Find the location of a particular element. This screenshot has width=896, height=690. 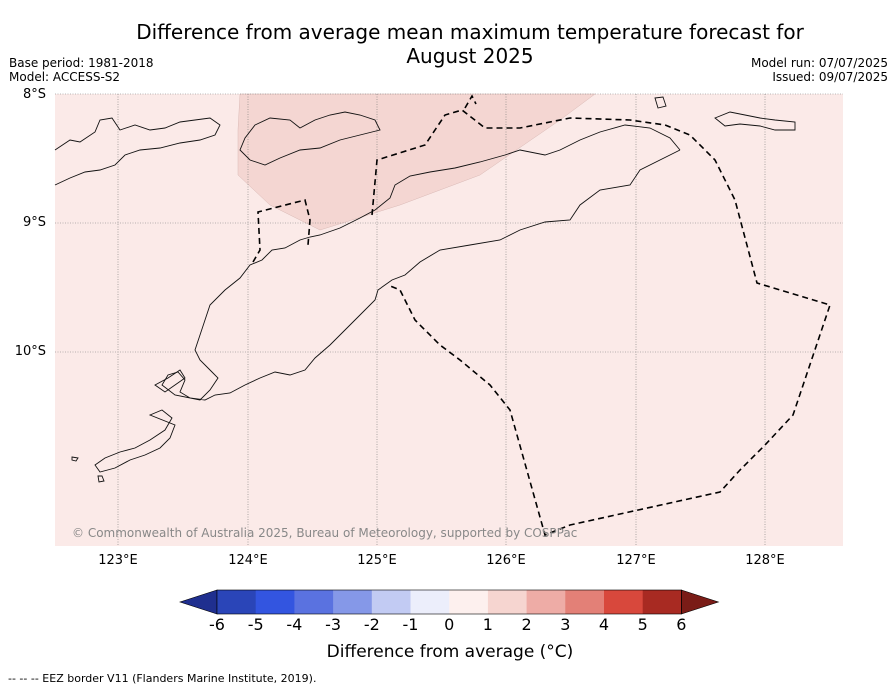

colorbar-tick-label: -6 is located at coordinates (217, 624).